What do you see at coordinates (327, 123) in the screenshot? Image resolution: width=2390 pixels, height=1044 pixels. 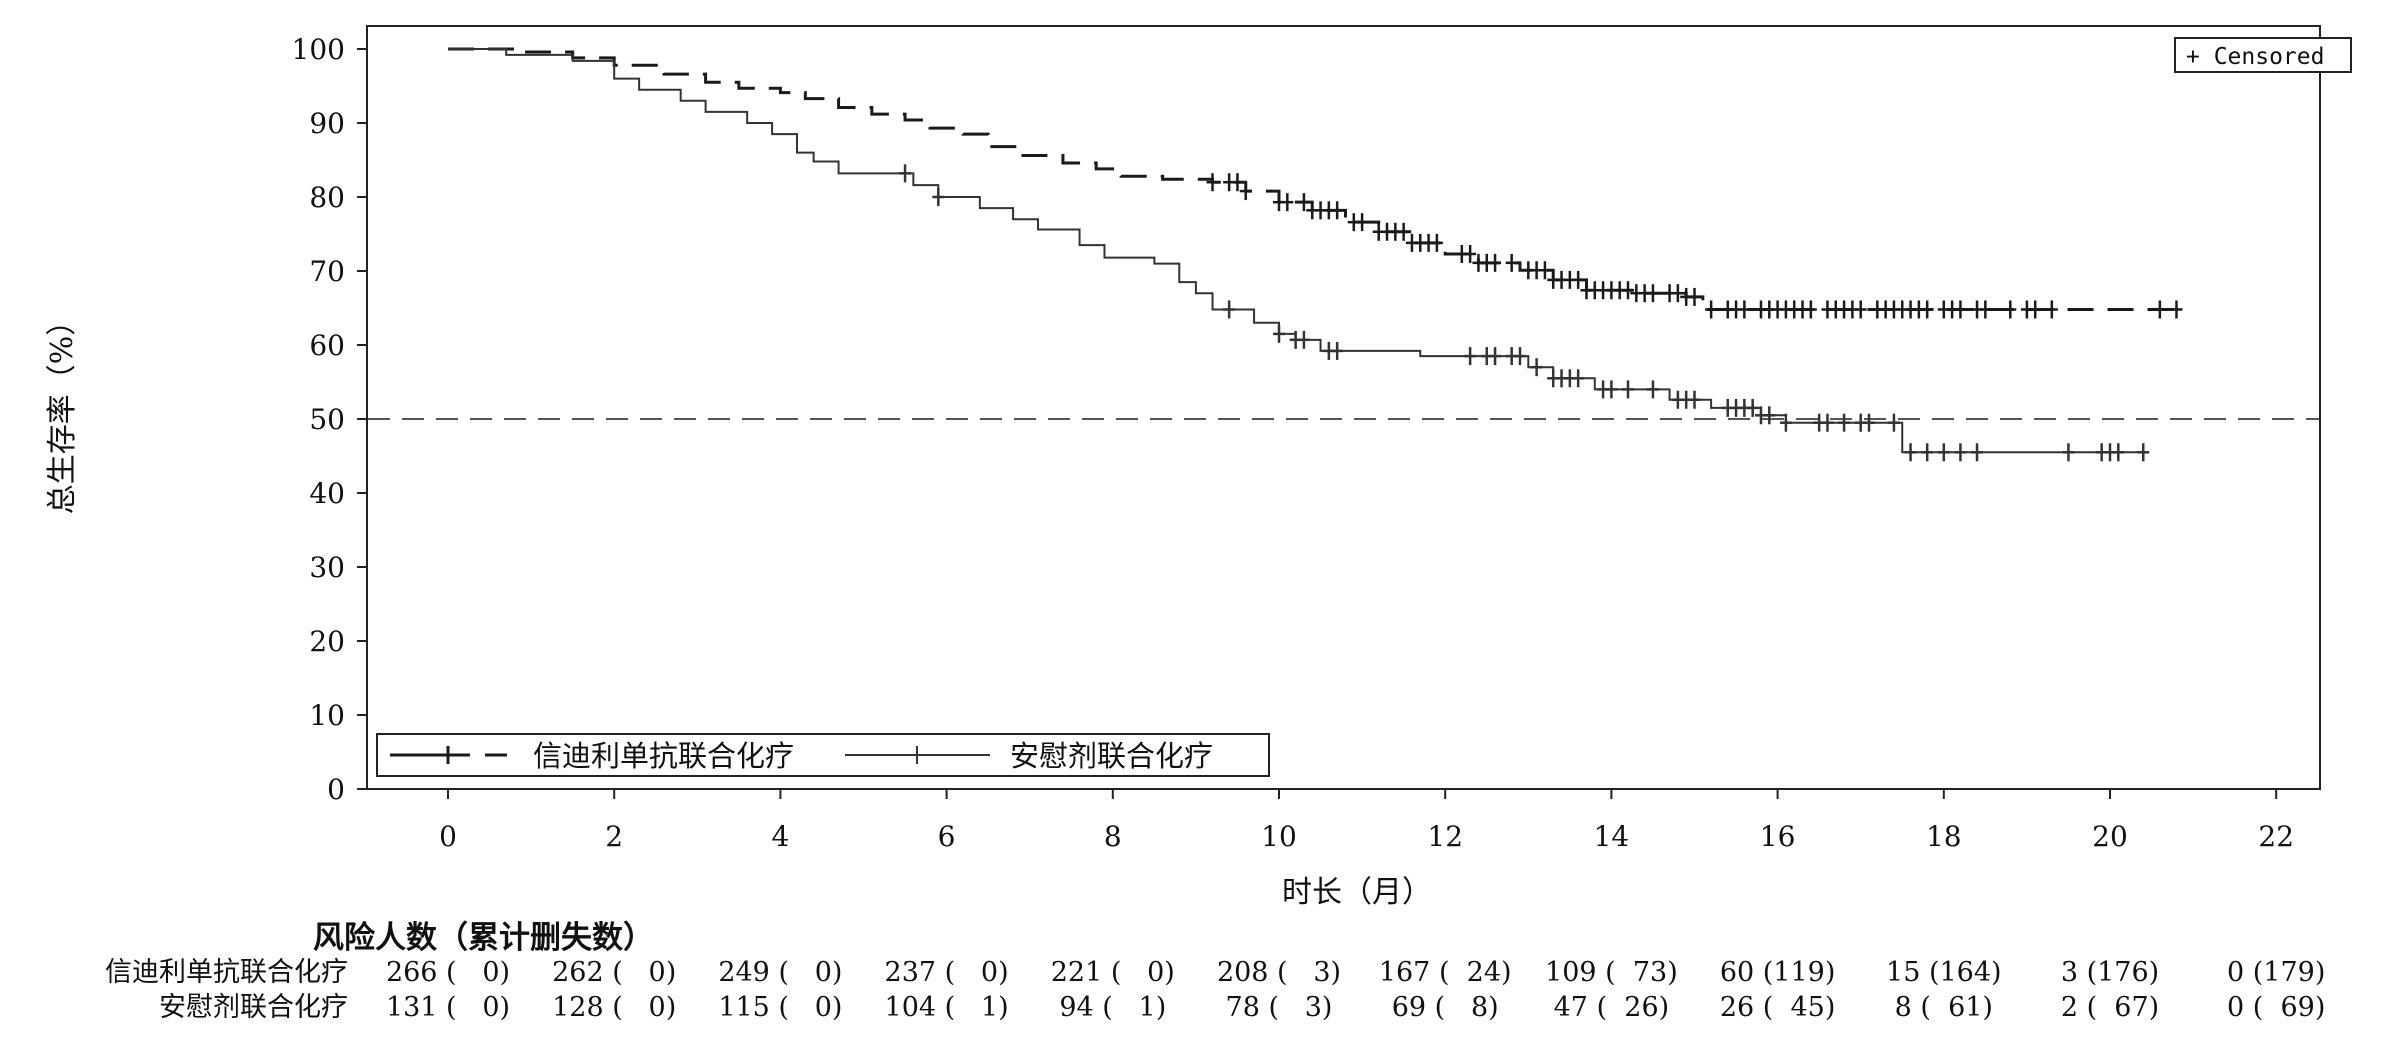 I see `y-tick-label: 90` at bounding box center [327, 123].